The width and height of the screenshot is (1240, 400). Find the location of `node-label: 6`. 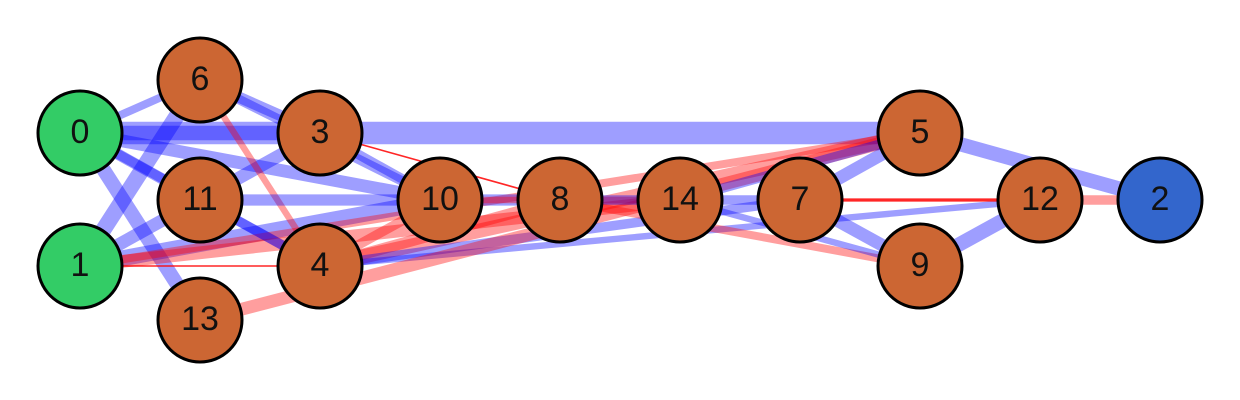

node-label: 6 is located at coordinates (200, 79).